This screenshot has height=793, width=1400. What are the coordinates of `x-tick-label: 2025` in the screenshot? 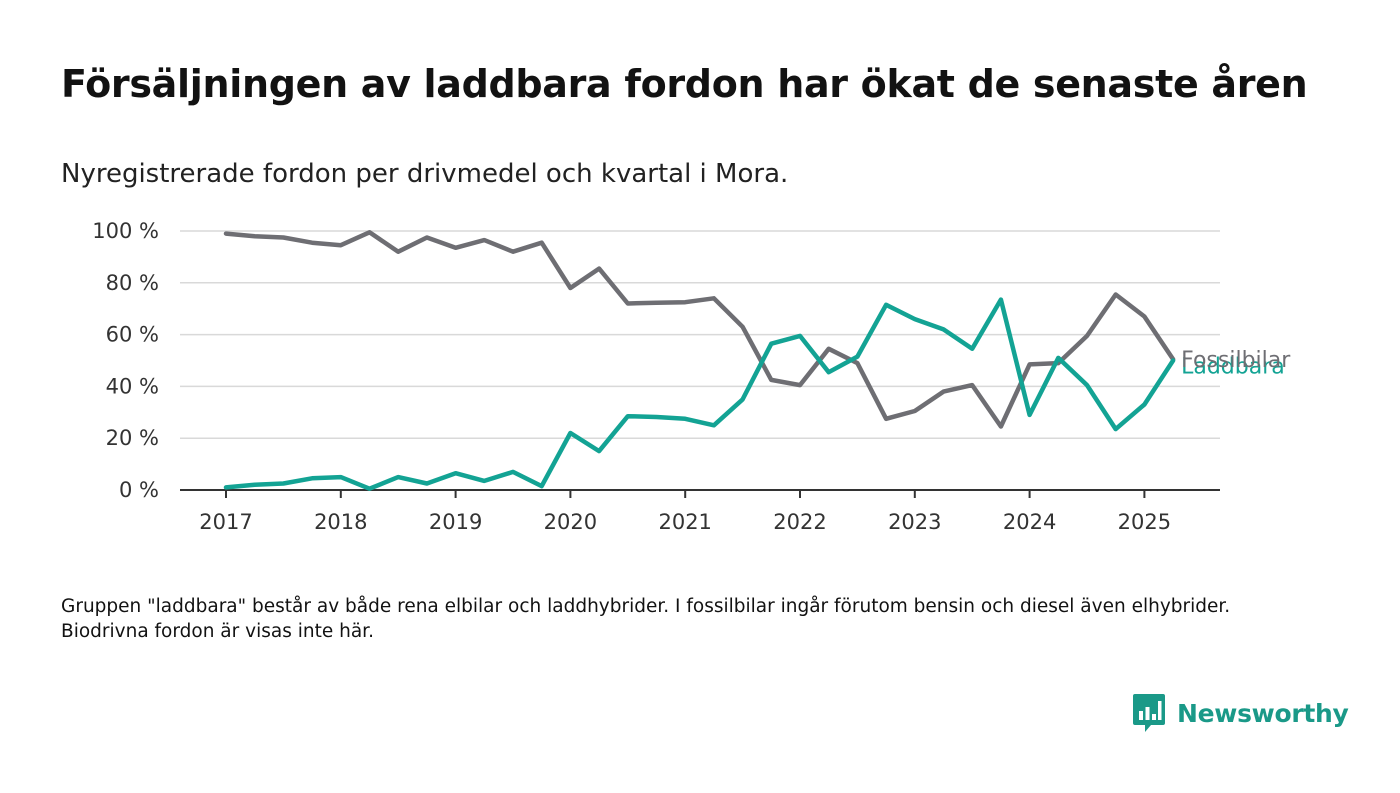 It's located at (1144, 522).